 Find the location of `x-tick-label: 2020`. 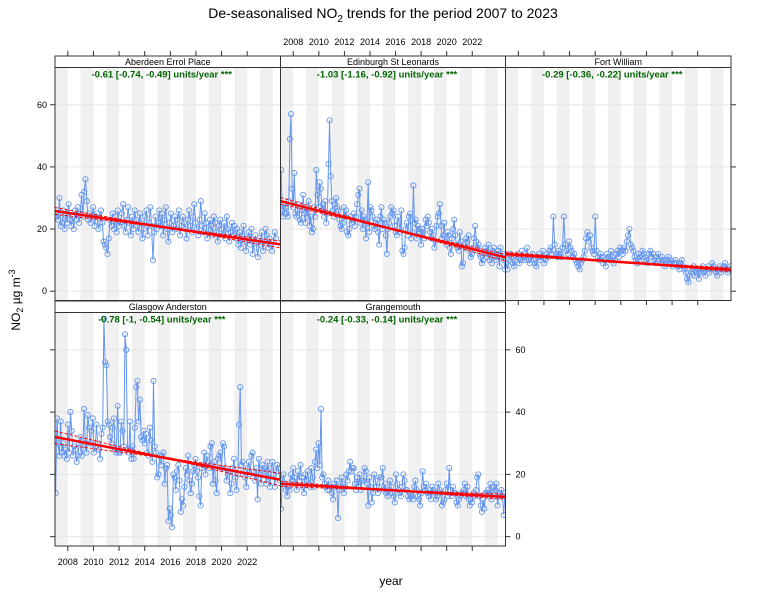

x-tick-label: 2020 is located at coordinates (447, 42).